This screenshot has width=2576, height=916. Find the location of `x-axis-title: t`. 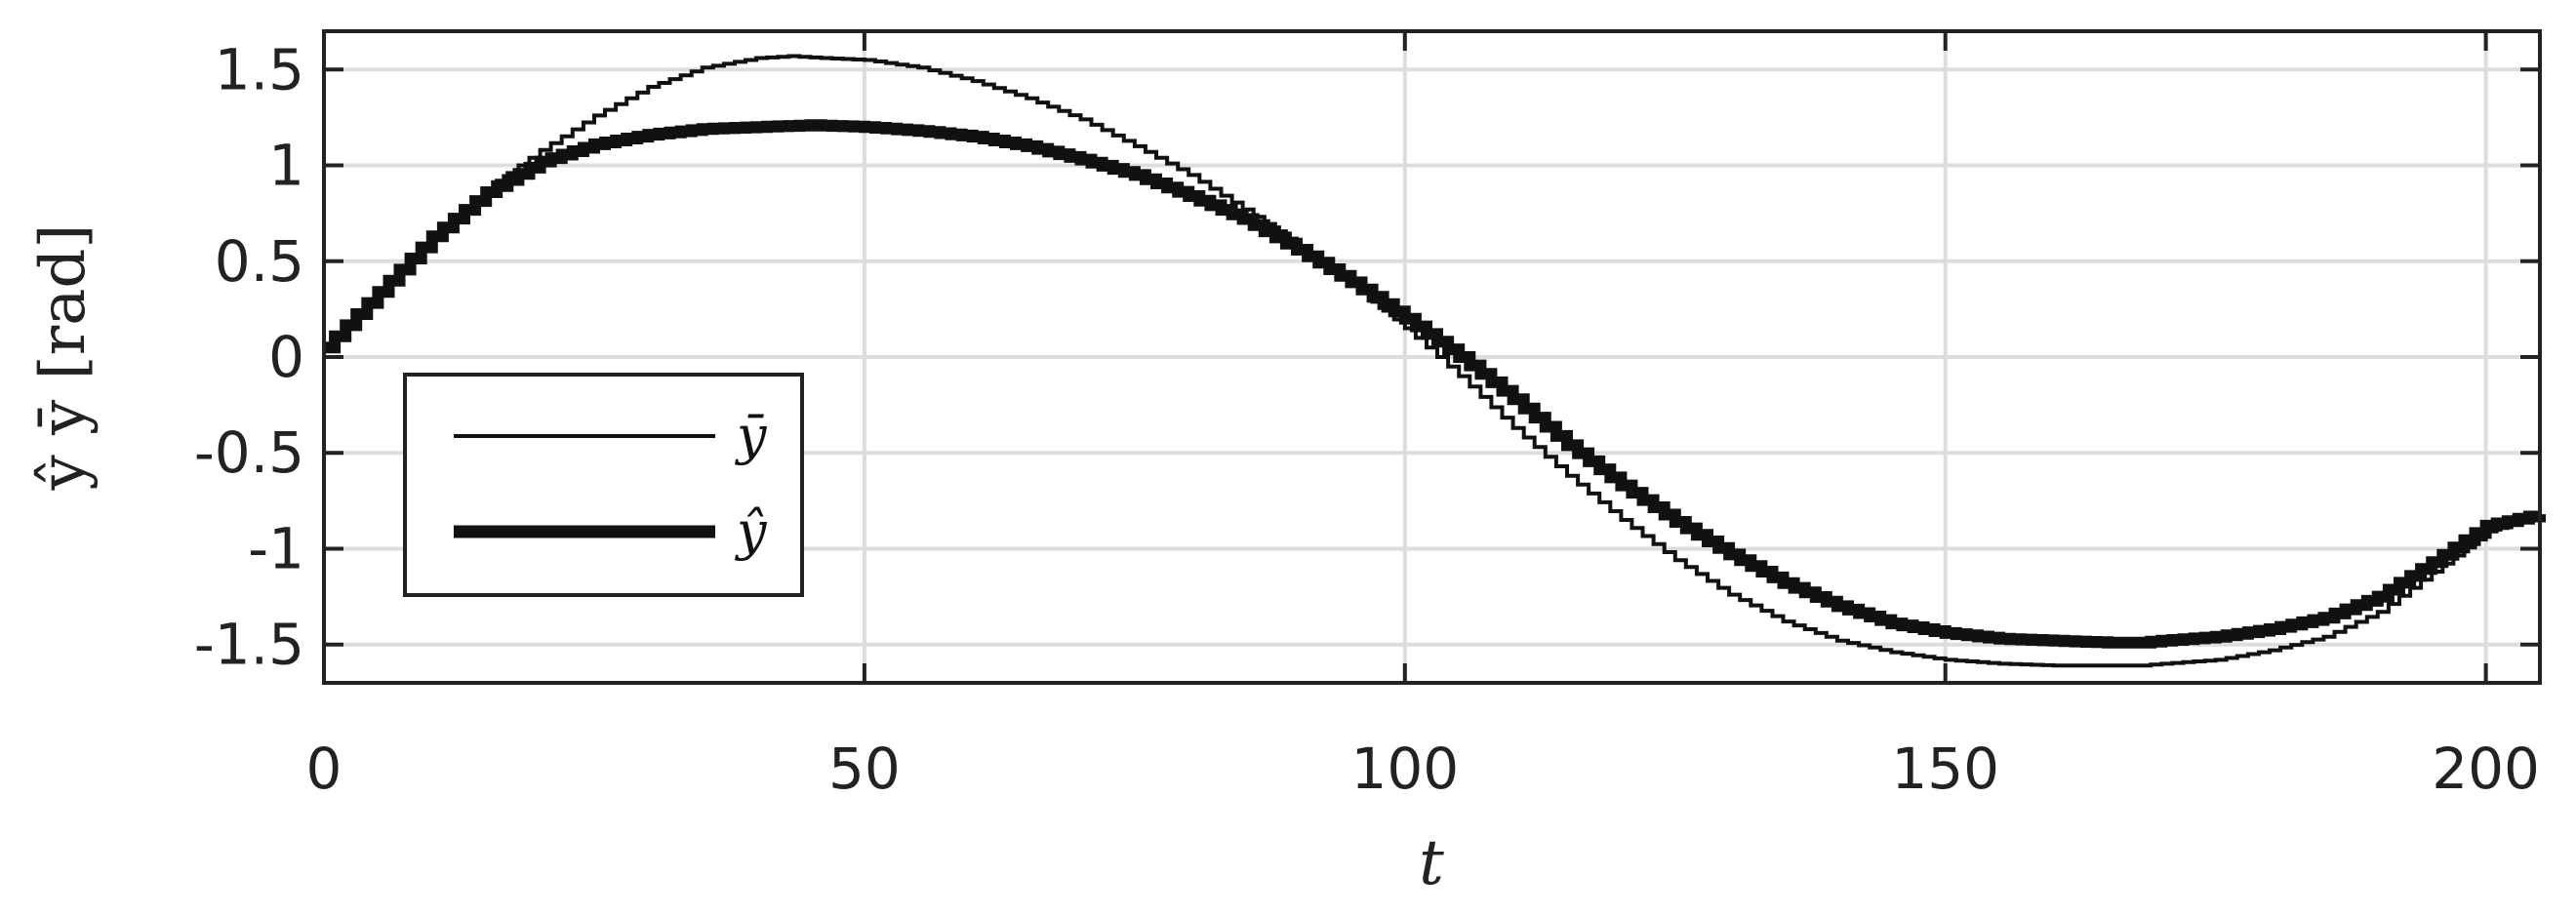

x-axis-title: t is located at coordinates (1431, 863).